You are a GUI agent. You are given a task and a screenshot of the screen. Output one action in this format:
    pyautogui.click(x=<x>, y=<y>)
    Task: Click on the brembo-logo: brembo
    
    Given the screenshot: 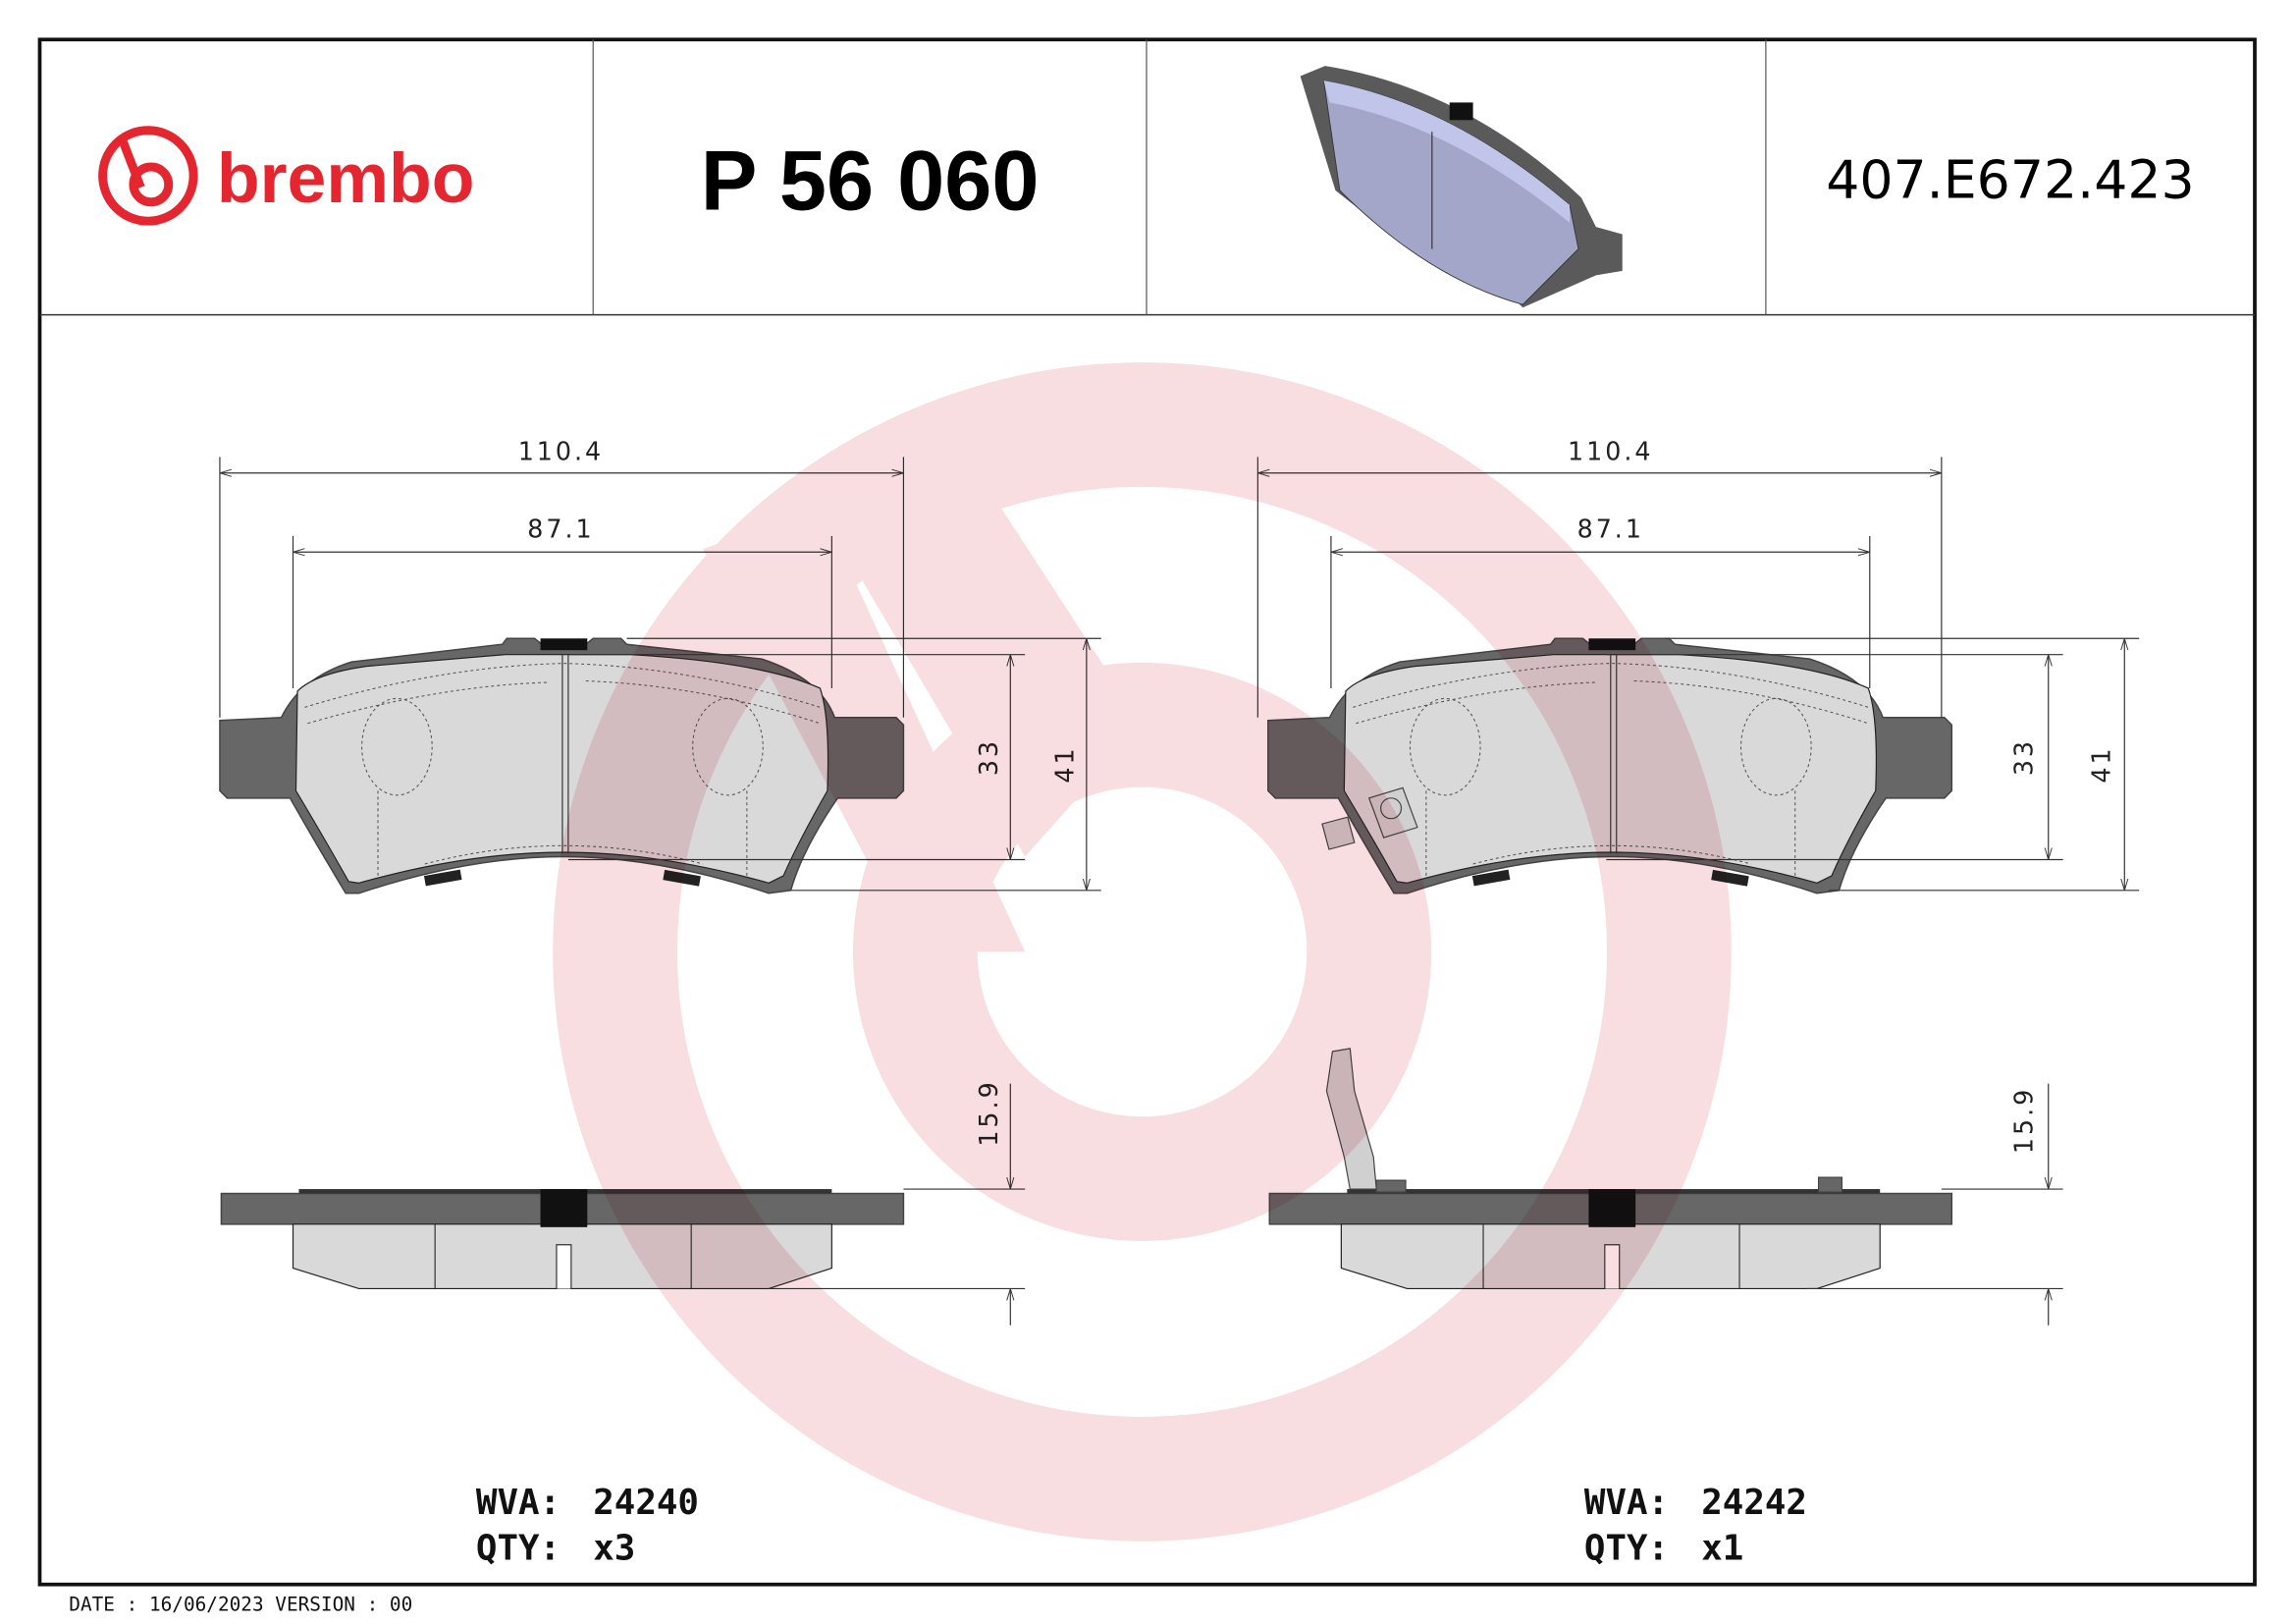 What is the action you would take?
    pyautogui.click(x=286, y=176)
    